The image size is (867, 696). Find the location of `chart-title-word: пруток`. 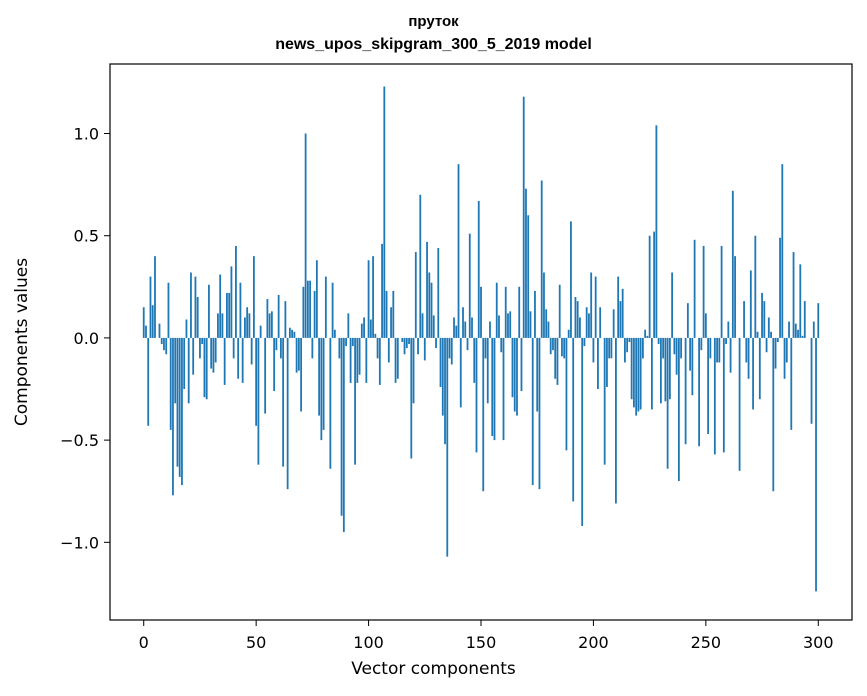

chart-title-word: пруток is located at coordinates (433, 21).